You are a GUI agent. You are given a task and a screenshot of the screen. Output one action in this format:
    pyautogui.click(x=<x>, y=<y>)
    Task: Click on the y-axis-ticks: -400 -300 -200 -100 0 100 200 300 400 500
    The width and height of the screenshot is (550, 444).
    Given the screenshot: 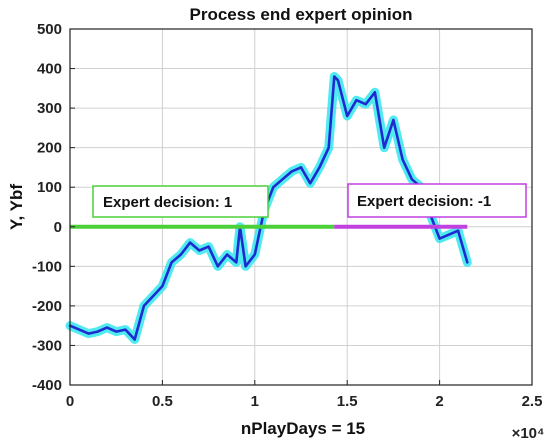 What is the action you would take?
    pyautogui.click(x=53, y=207)
    